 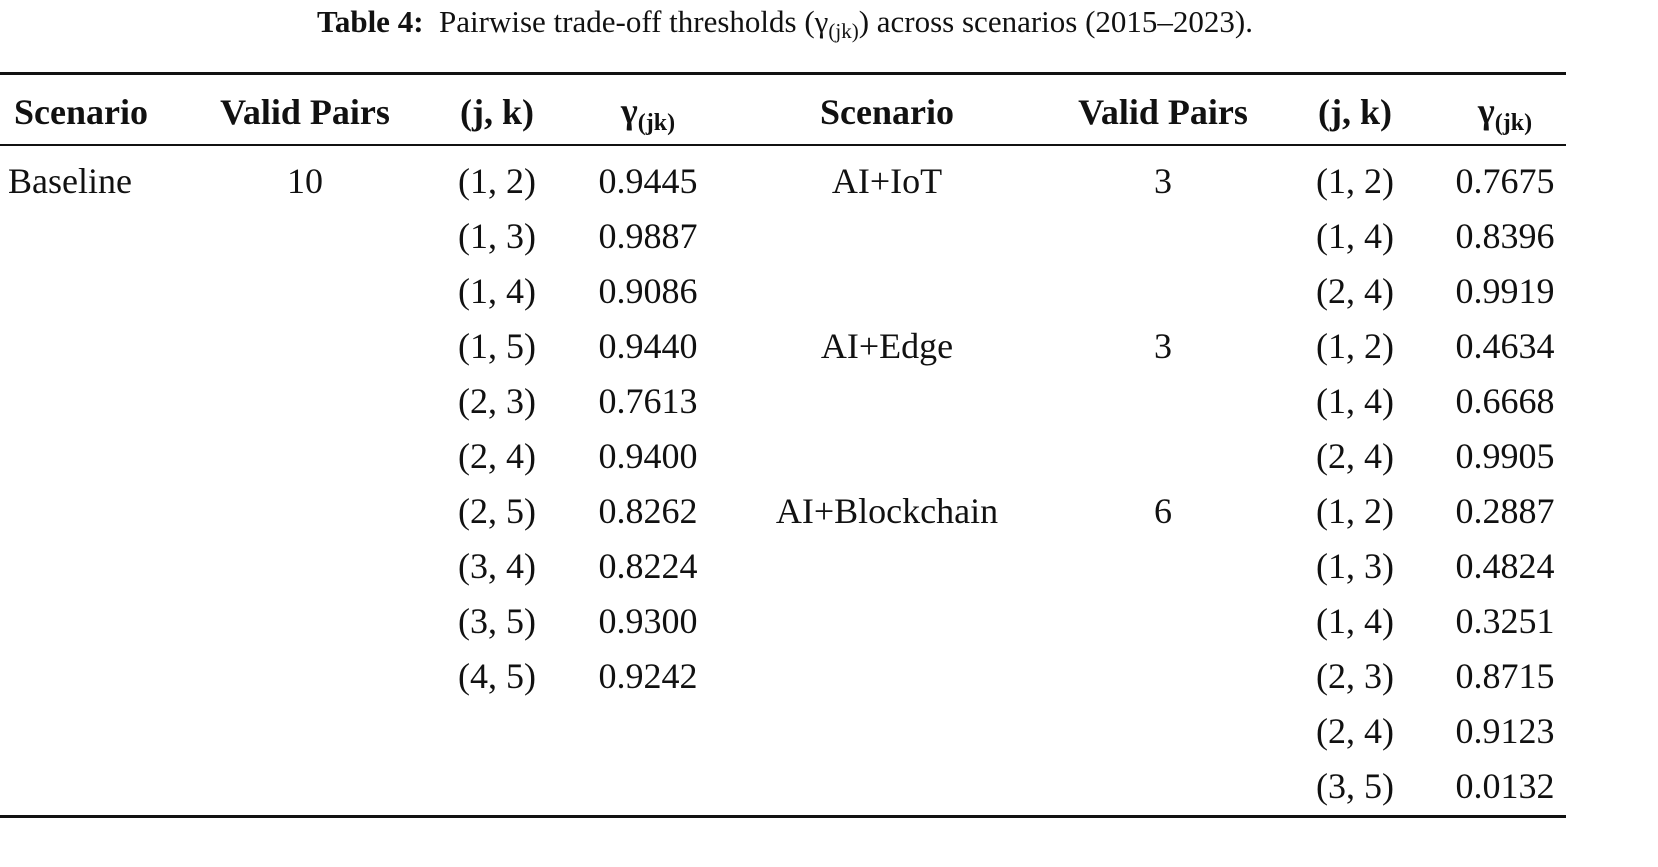 I want to click on scenario-cell: AI+IoT, so click(x=887, y=181).